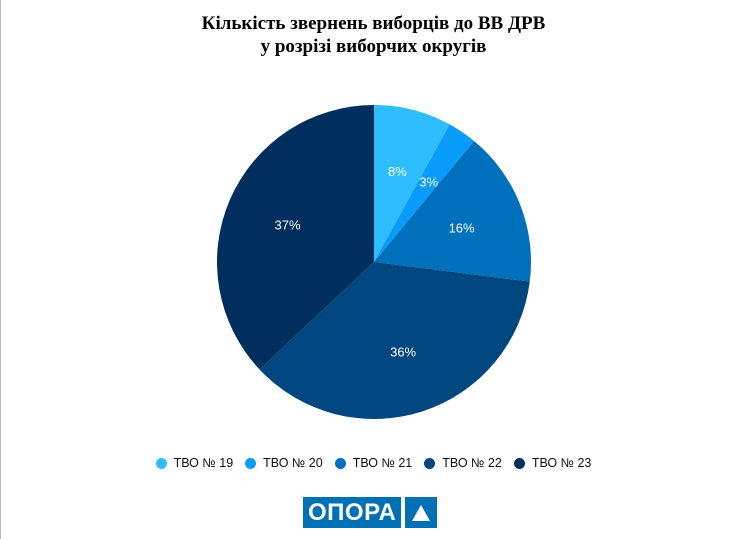 The image size is (745, 539). Describe the element at coordinates (373, 46) in the screenshot. I see `chart-title-line2: у розрізі виборчих округів` at that location.